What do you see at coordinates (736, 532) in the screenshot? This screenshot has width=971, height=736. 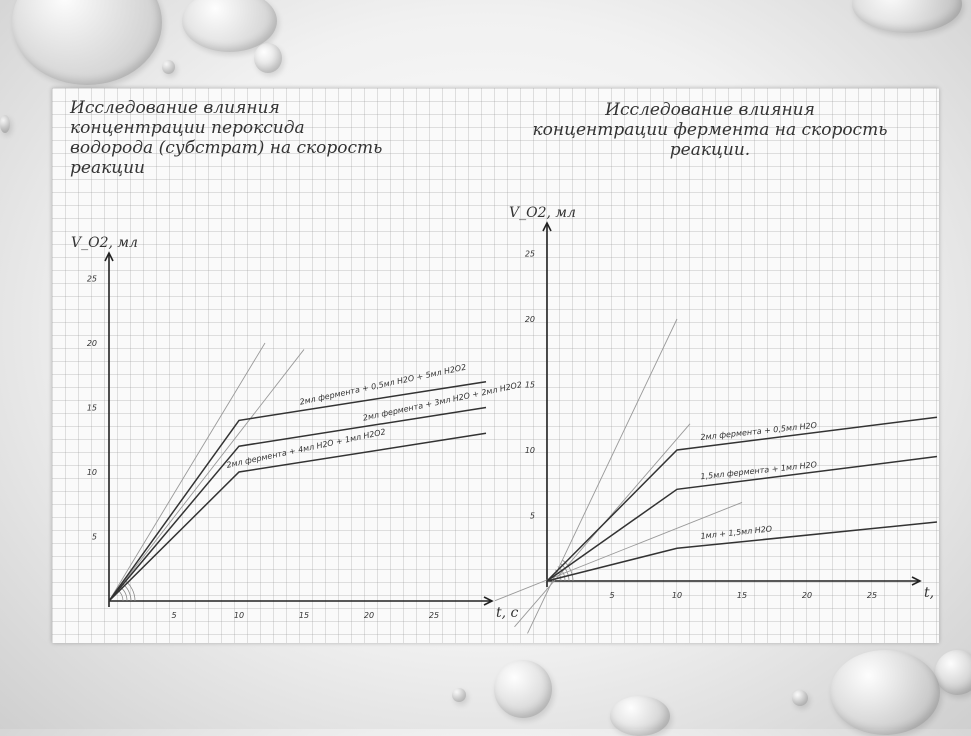 I see `series-label: 1мл + 1,5мл H2O` at bounding box center [736, 532].